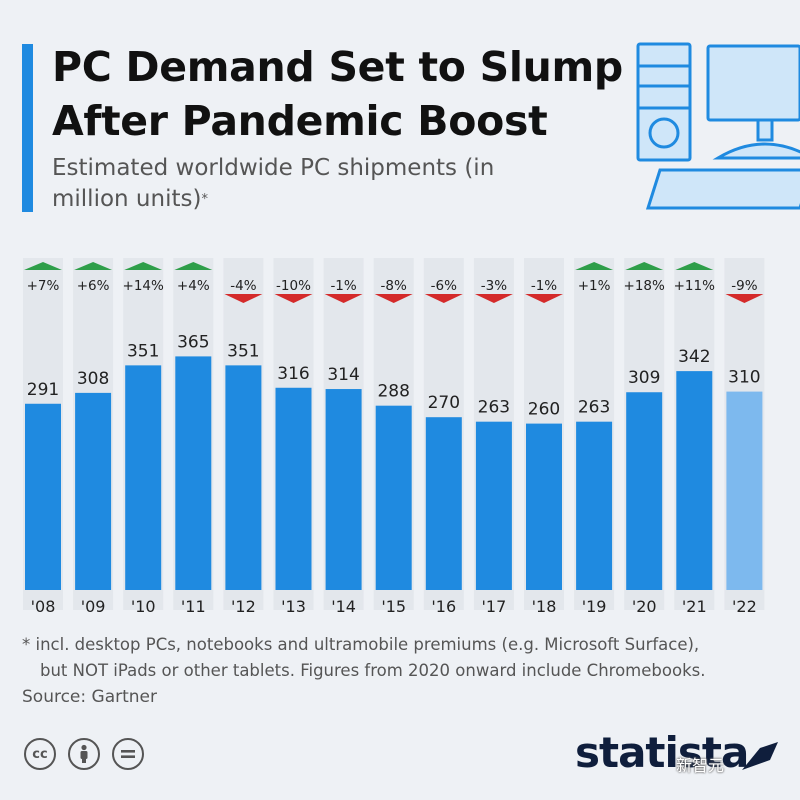 The width and height of the screenshot is (800, 800). I want to click on change-label: +7%, so click(43, 286).